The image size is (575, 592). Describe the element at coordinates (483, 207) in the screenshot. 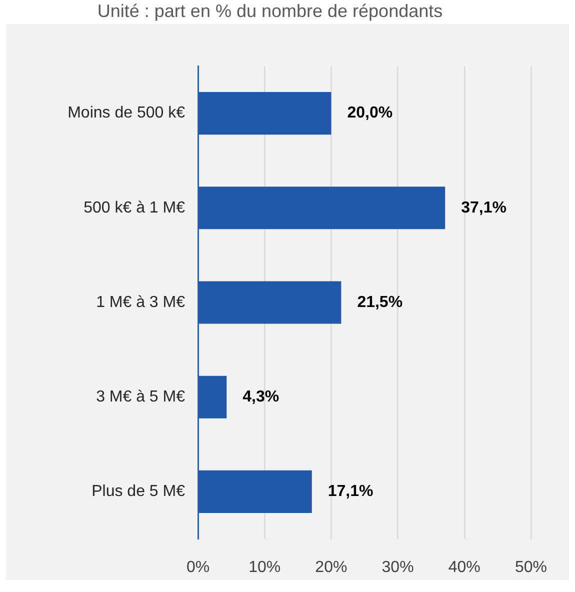

I see `data-label: 37,1%` at that location.